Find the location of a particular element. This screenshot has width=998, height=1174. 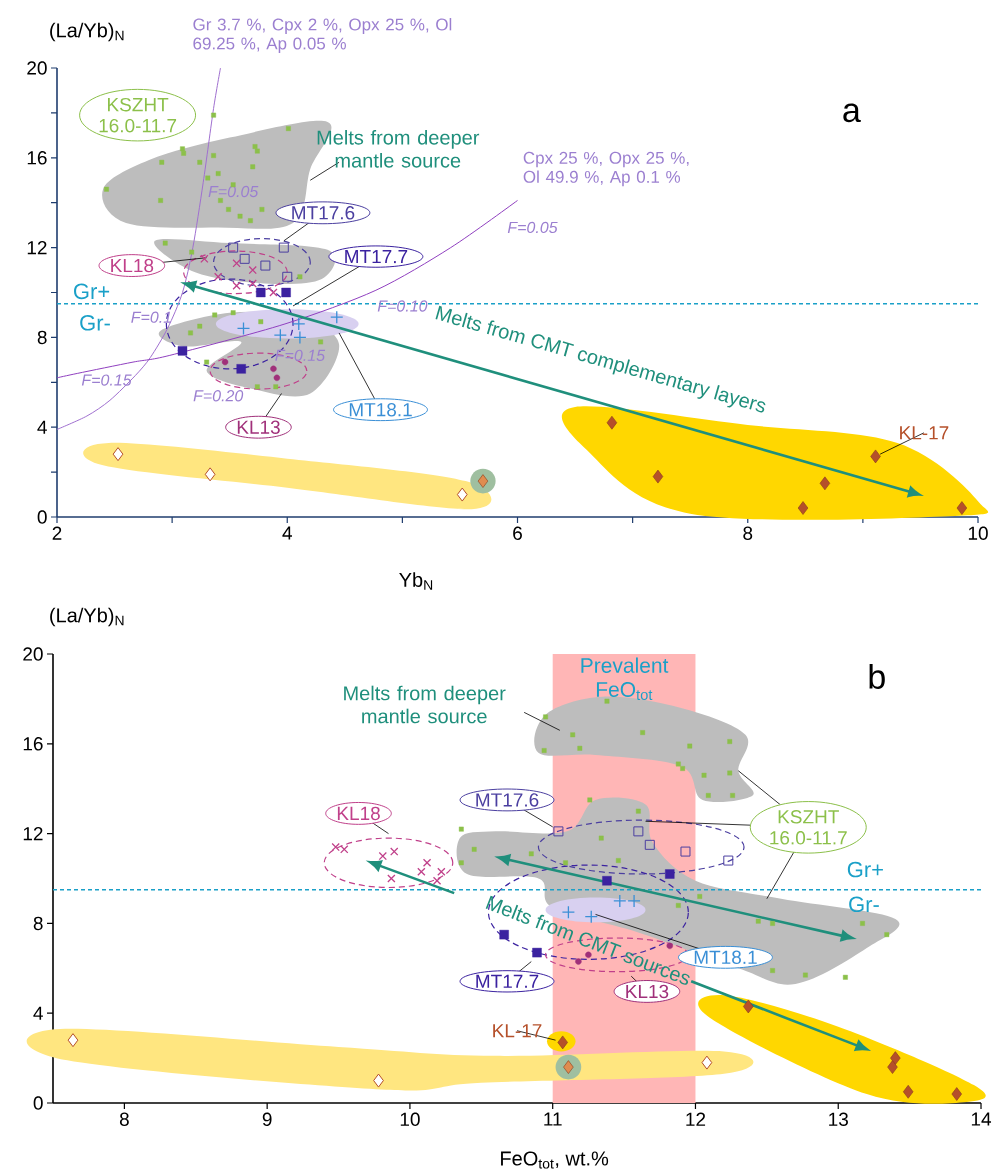

x-axis-title: FeO$_{tot}$, wt.% is located at coordinates (555, 1160).